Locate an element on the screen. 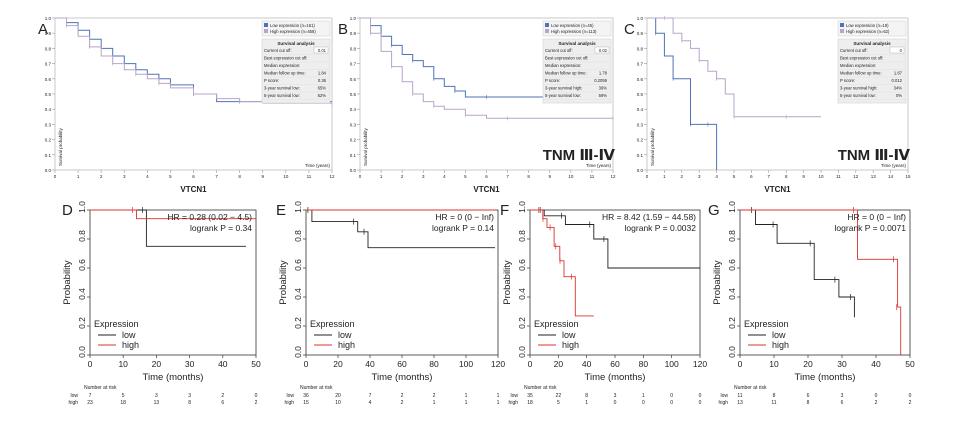  x-tick-label: 14 is located at coordinates (891, 176).